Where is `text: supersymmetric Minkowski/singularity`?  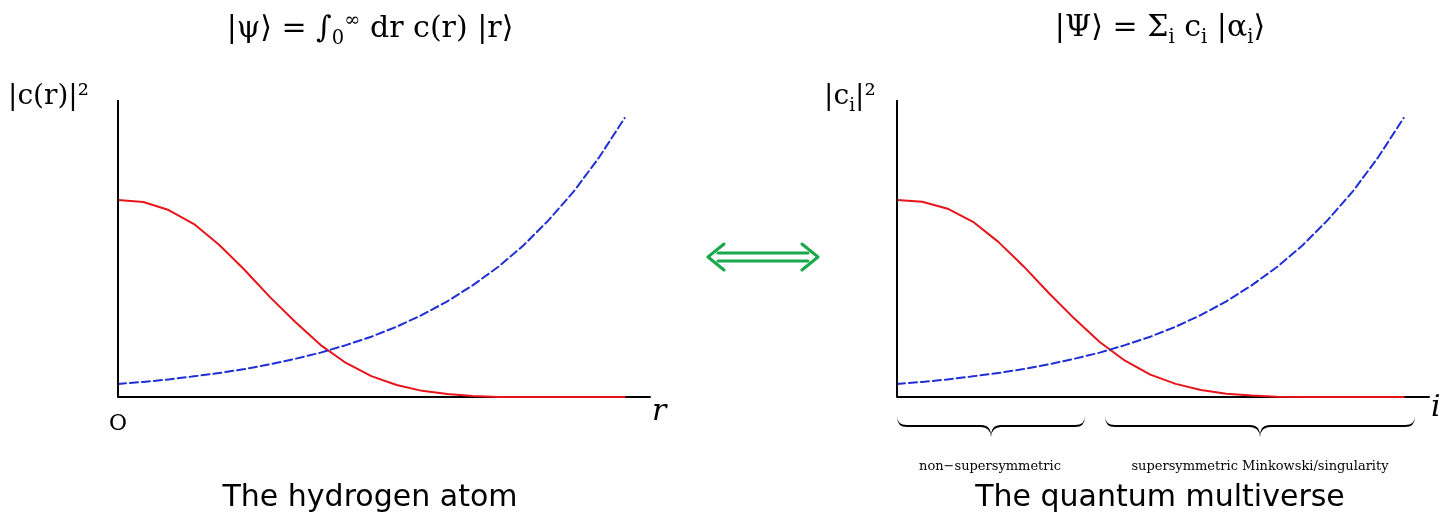
text: supersymmetric Minkowski/singularity is located at coordinates (1260, 465).